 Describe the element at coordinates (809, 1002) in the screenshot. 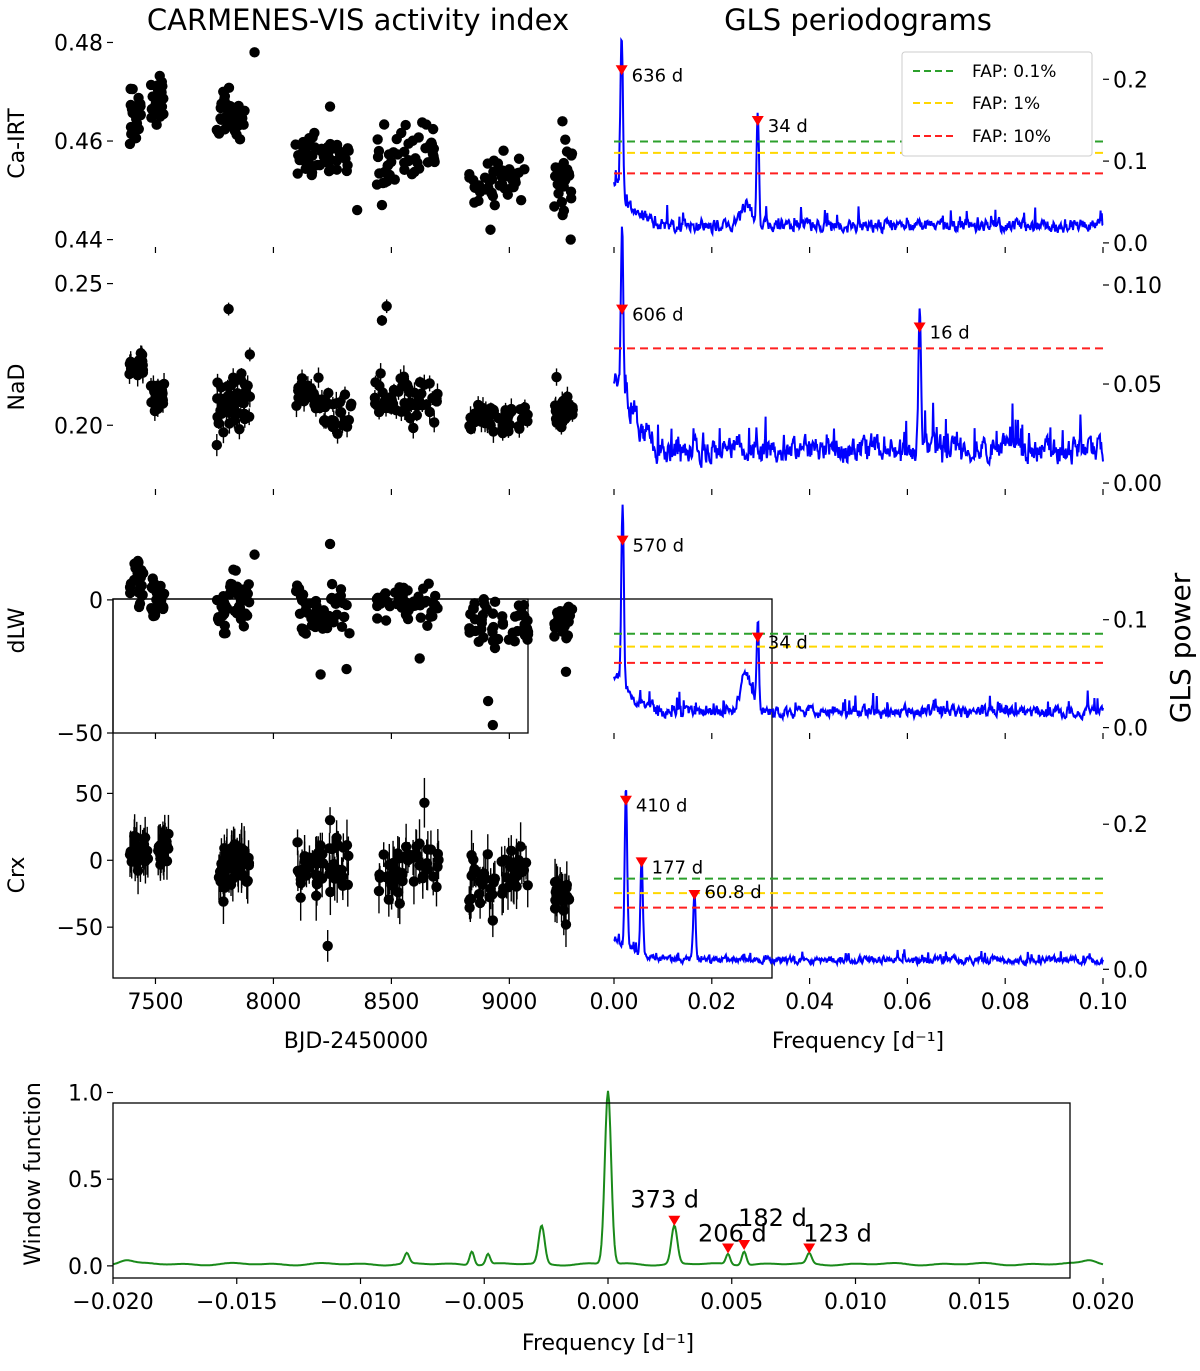

I see `x-tick-label: 0.04` at that location.